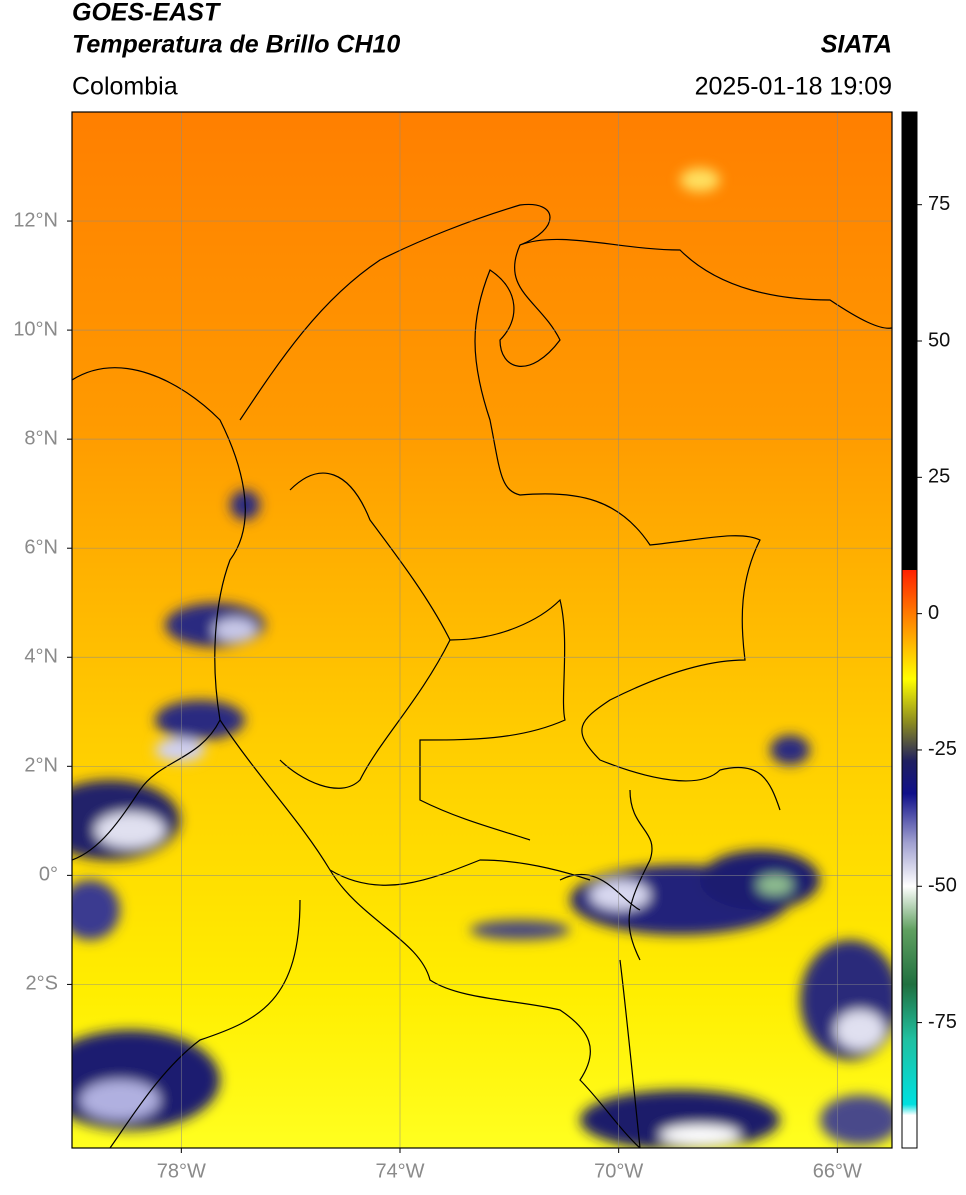 Image resolution: width=966 pixels, height=1195 pixels. Describe the element at coordinates (147, 13) in the screenshot. I see `title: GOES-EAST` at that location.